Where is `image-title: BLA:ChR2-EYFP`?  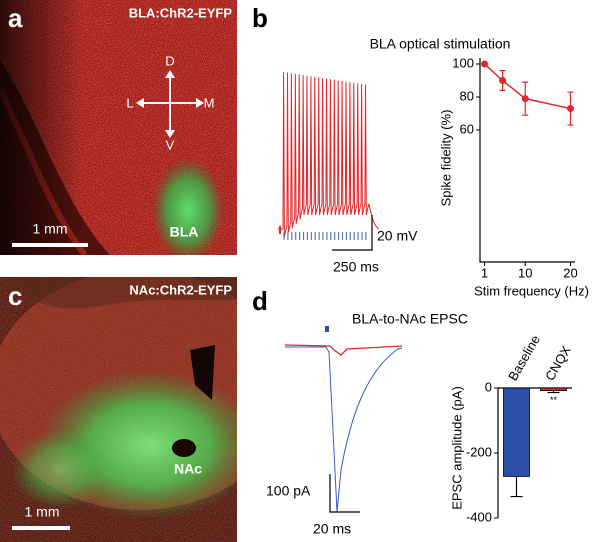 image-title: BLA:ChR2-EYFP is located at coordinates (181, 12).